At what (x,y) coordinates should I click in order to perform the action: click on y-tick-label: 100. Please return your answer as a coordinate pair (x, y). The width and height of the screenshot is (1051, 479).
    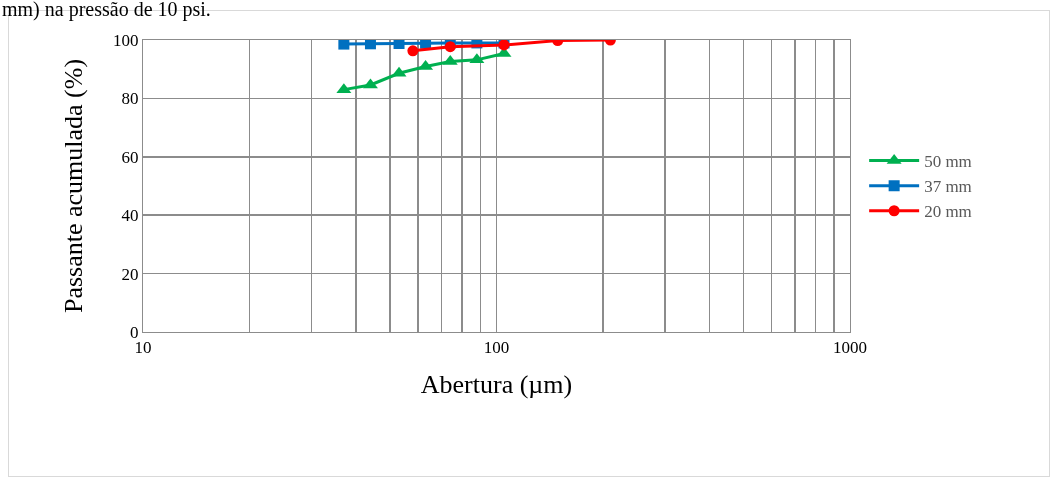
    Looking at the image, I should click on (126, 40).